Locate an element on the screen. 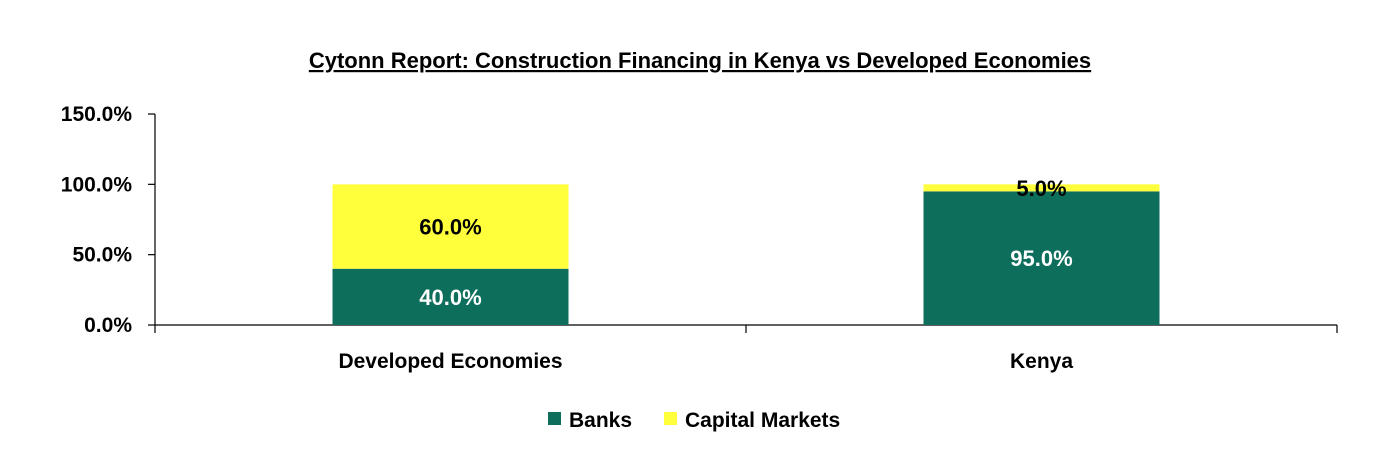 This screenshot has height=462, width=1374. data-label: 40.0% is located at coordinates (450, 297).